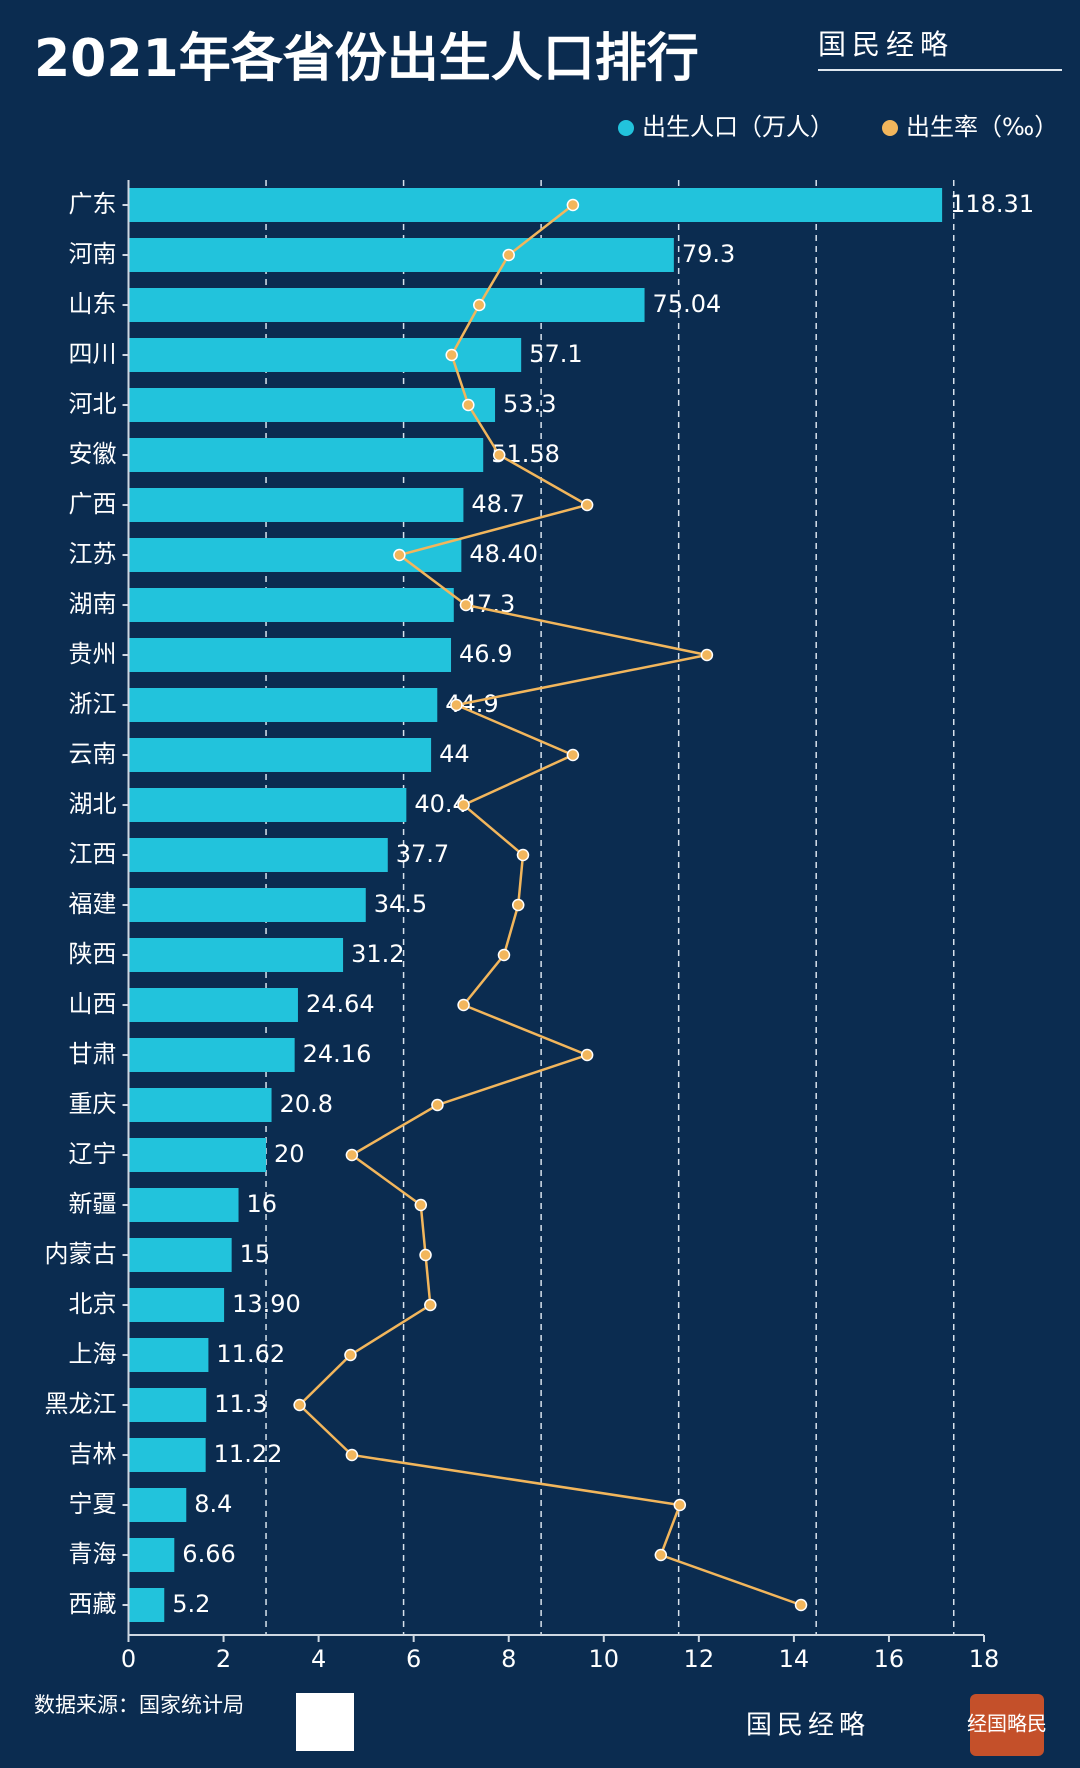 This screenshot has width=1080, height=1768. Describe the element at coordinates (93, 1454) in the screenshot. I see `y-tick-label: 吉林` at that location.